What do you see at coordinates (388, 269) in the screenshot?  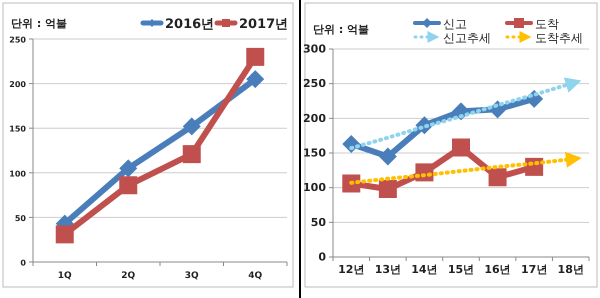 I see `x-tick-label: 13년` at bounding box center [388, 269].